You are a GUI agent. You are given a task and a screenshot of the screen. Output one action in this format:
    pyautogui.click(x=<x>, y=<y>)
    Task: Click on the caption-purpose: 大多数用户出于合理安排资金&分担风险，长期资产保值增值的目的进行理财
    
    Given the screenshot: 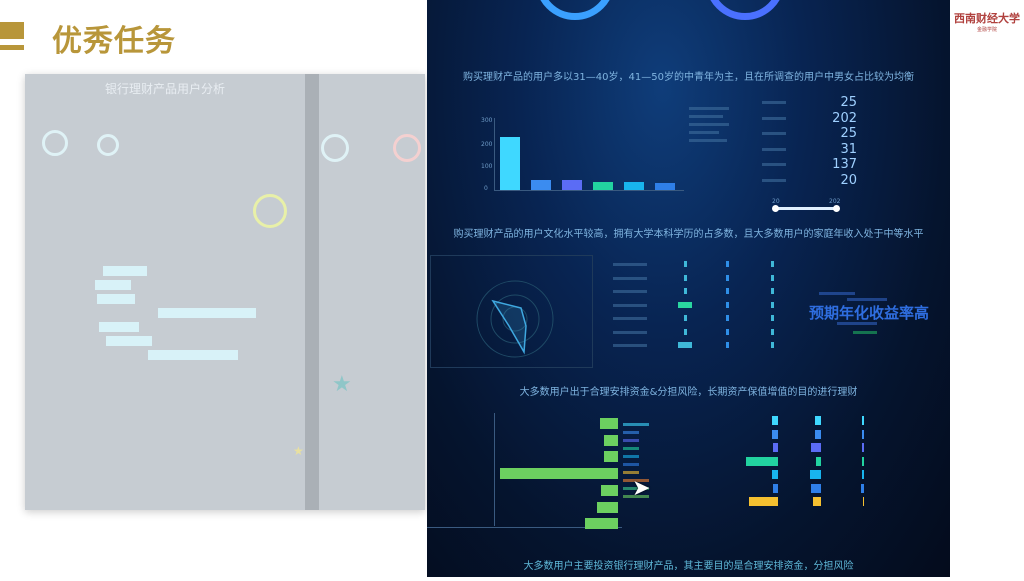 What is the action you would take?
    pyautogui.click(x=688, y=392)
    